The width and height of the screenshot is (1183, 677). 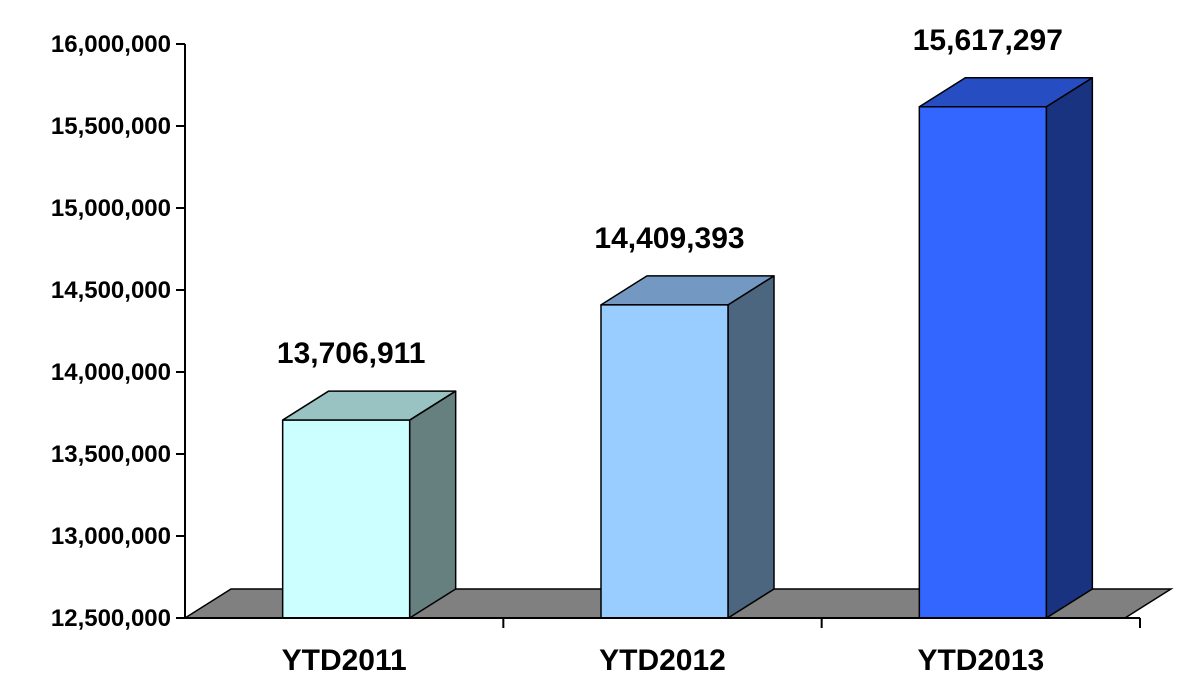 I want to click on x-axis-ticks: YTD2011 YTD2012 YTD2013, so click(x=711, y=647).